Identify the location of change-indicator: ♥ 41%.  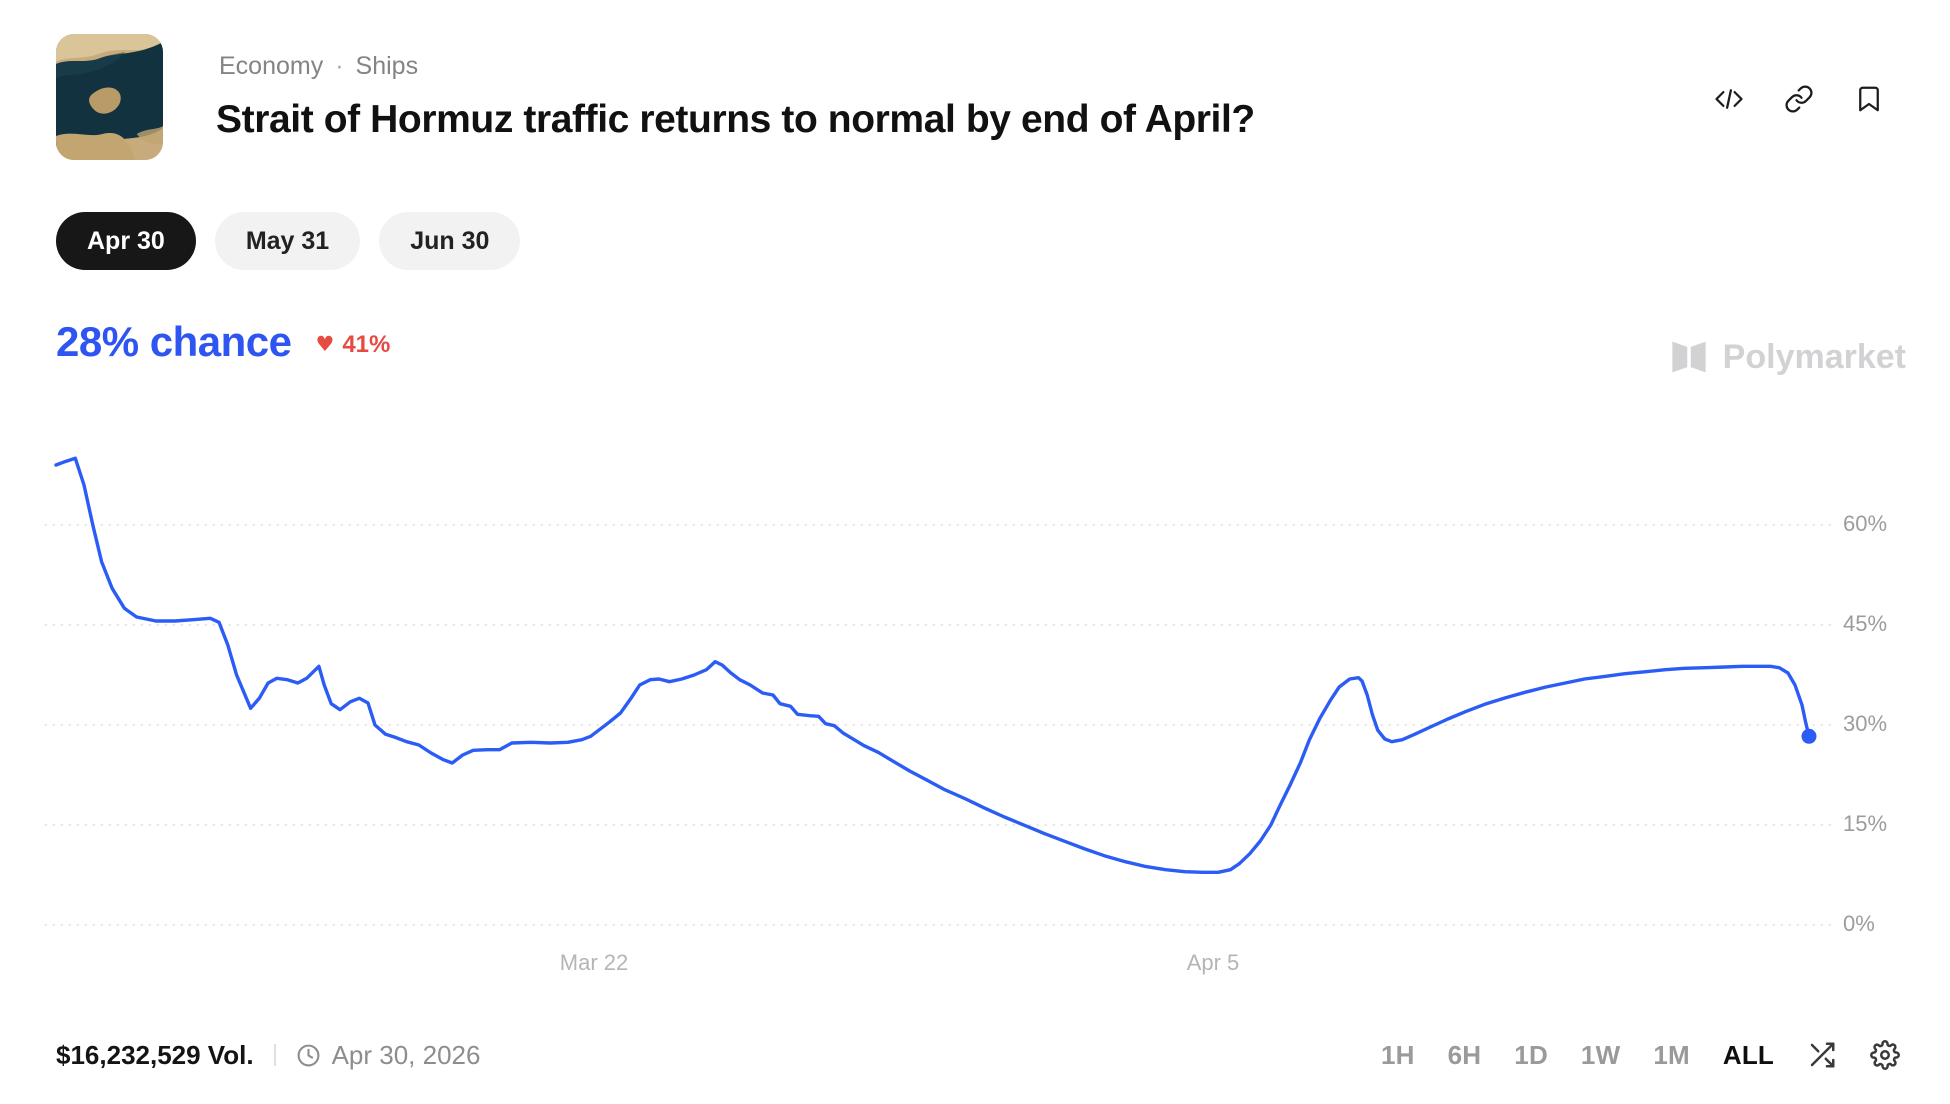
(352, 345).